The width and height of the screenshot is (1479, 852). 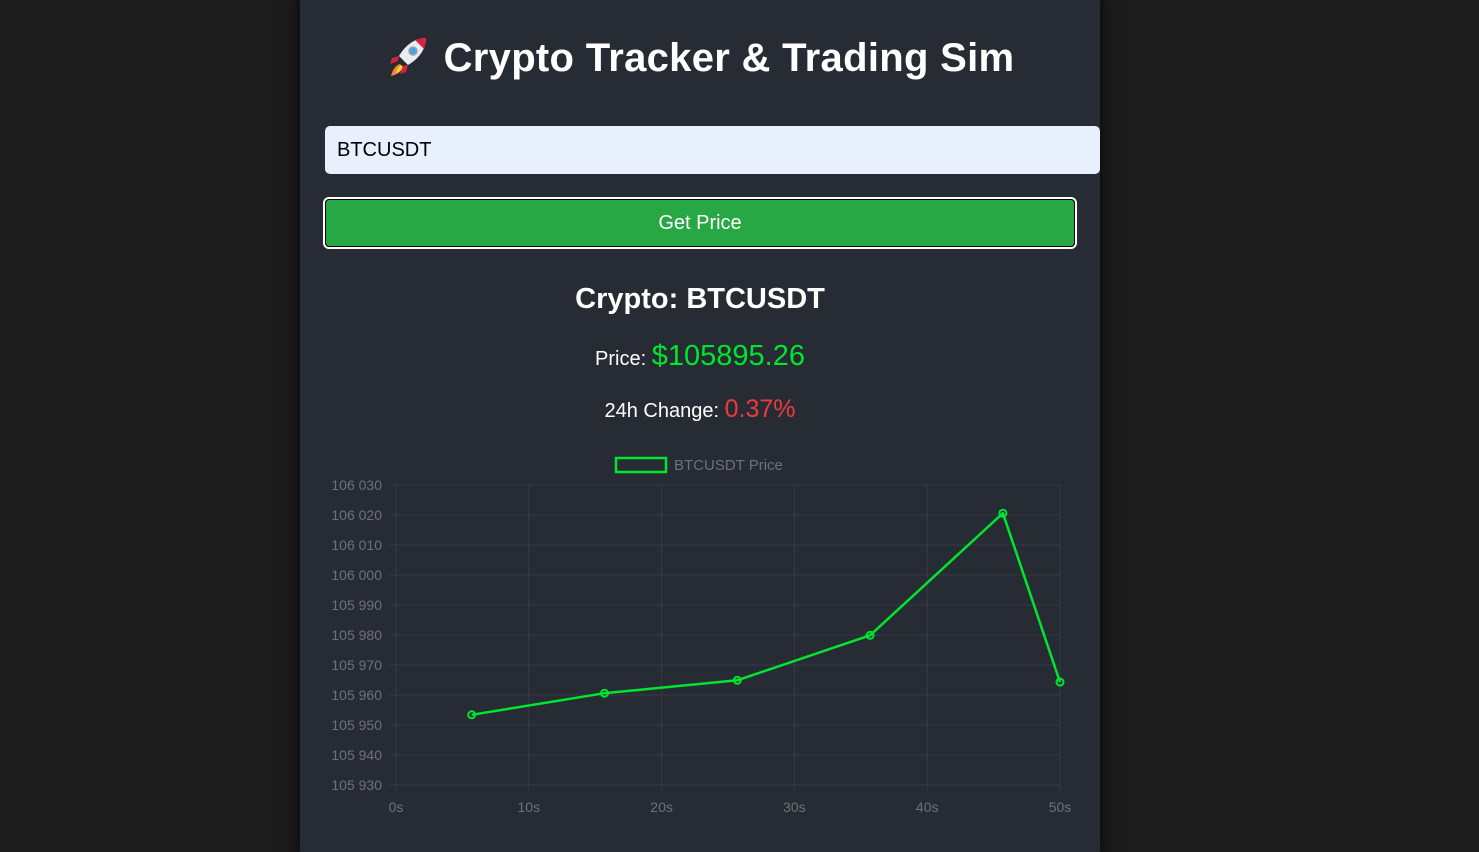 I want to click on change-label: 24h Change:, so click(x=662, y=411).